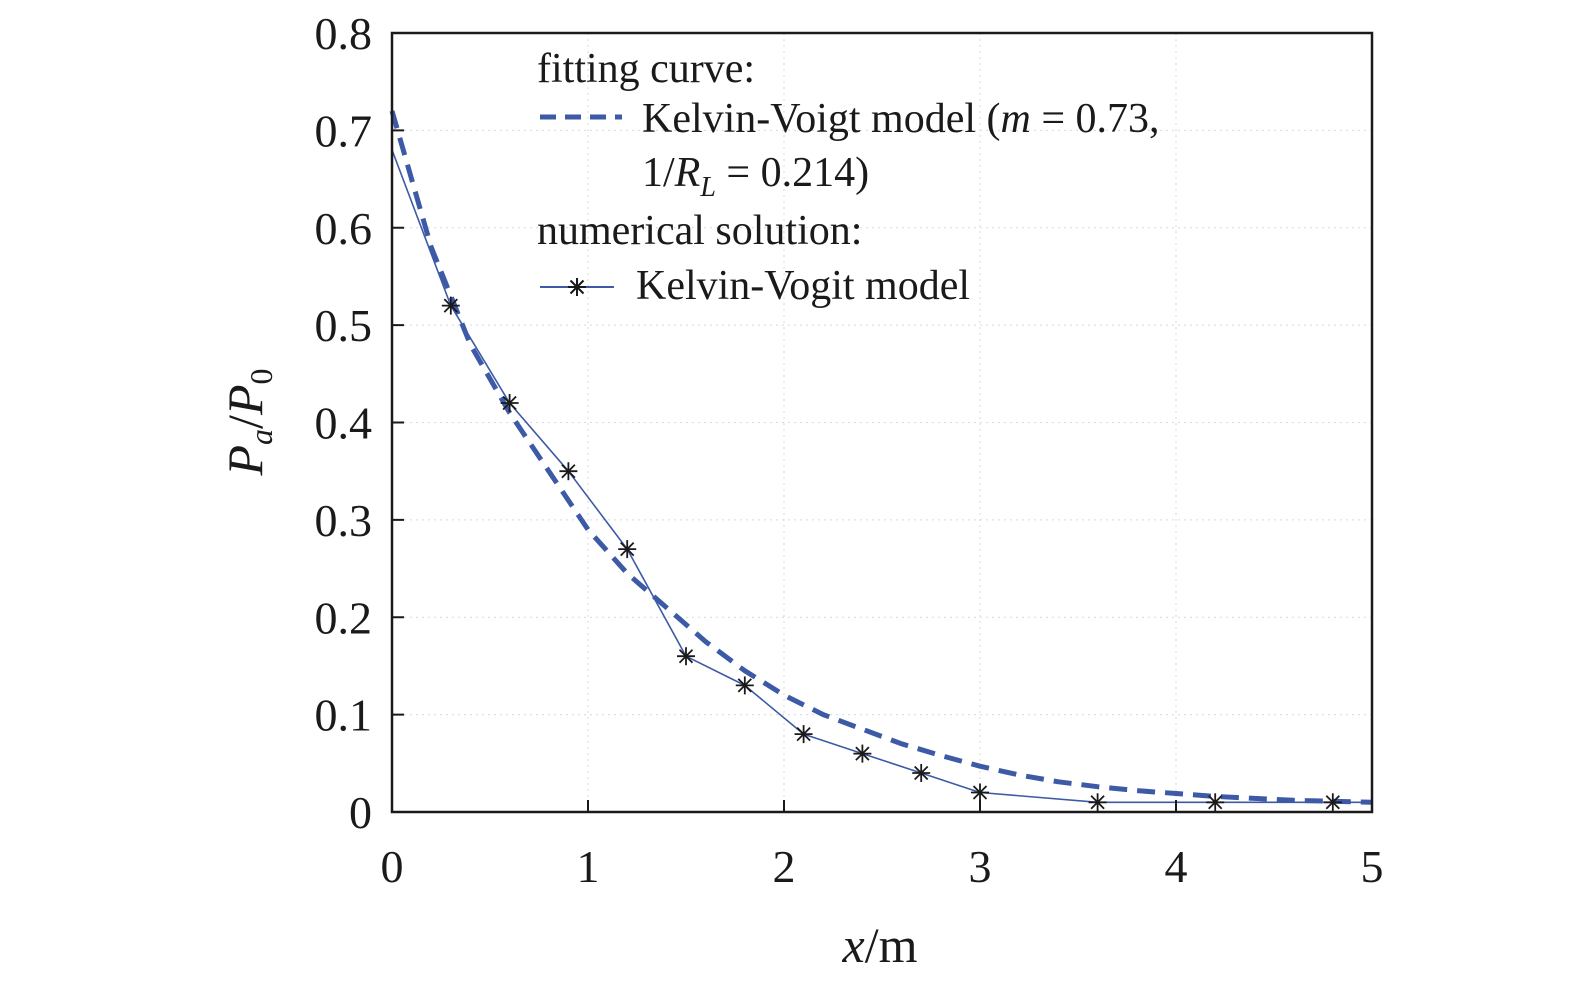 The height and width of the screenshot is (985, 1575). What do you see at coordinates (360, 812) in the screenshot?
I see `y-tick-label: 0` at bounding box center [360, 812].